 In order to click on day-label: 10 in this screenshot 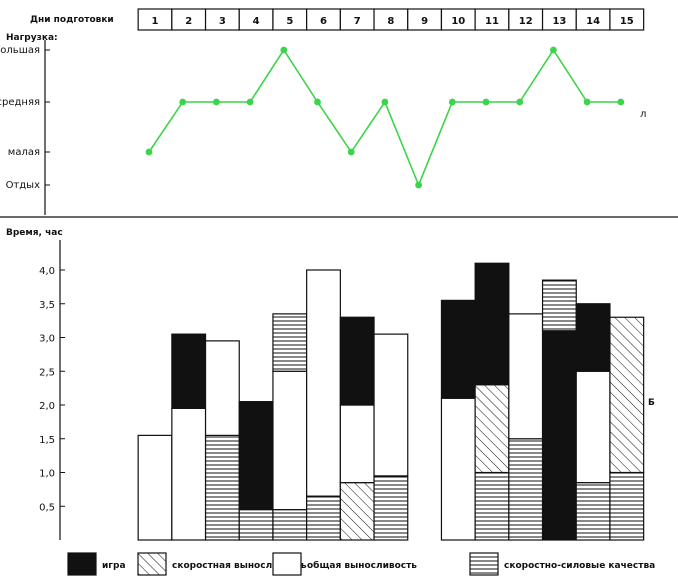, I will do `click(458, 21)`.